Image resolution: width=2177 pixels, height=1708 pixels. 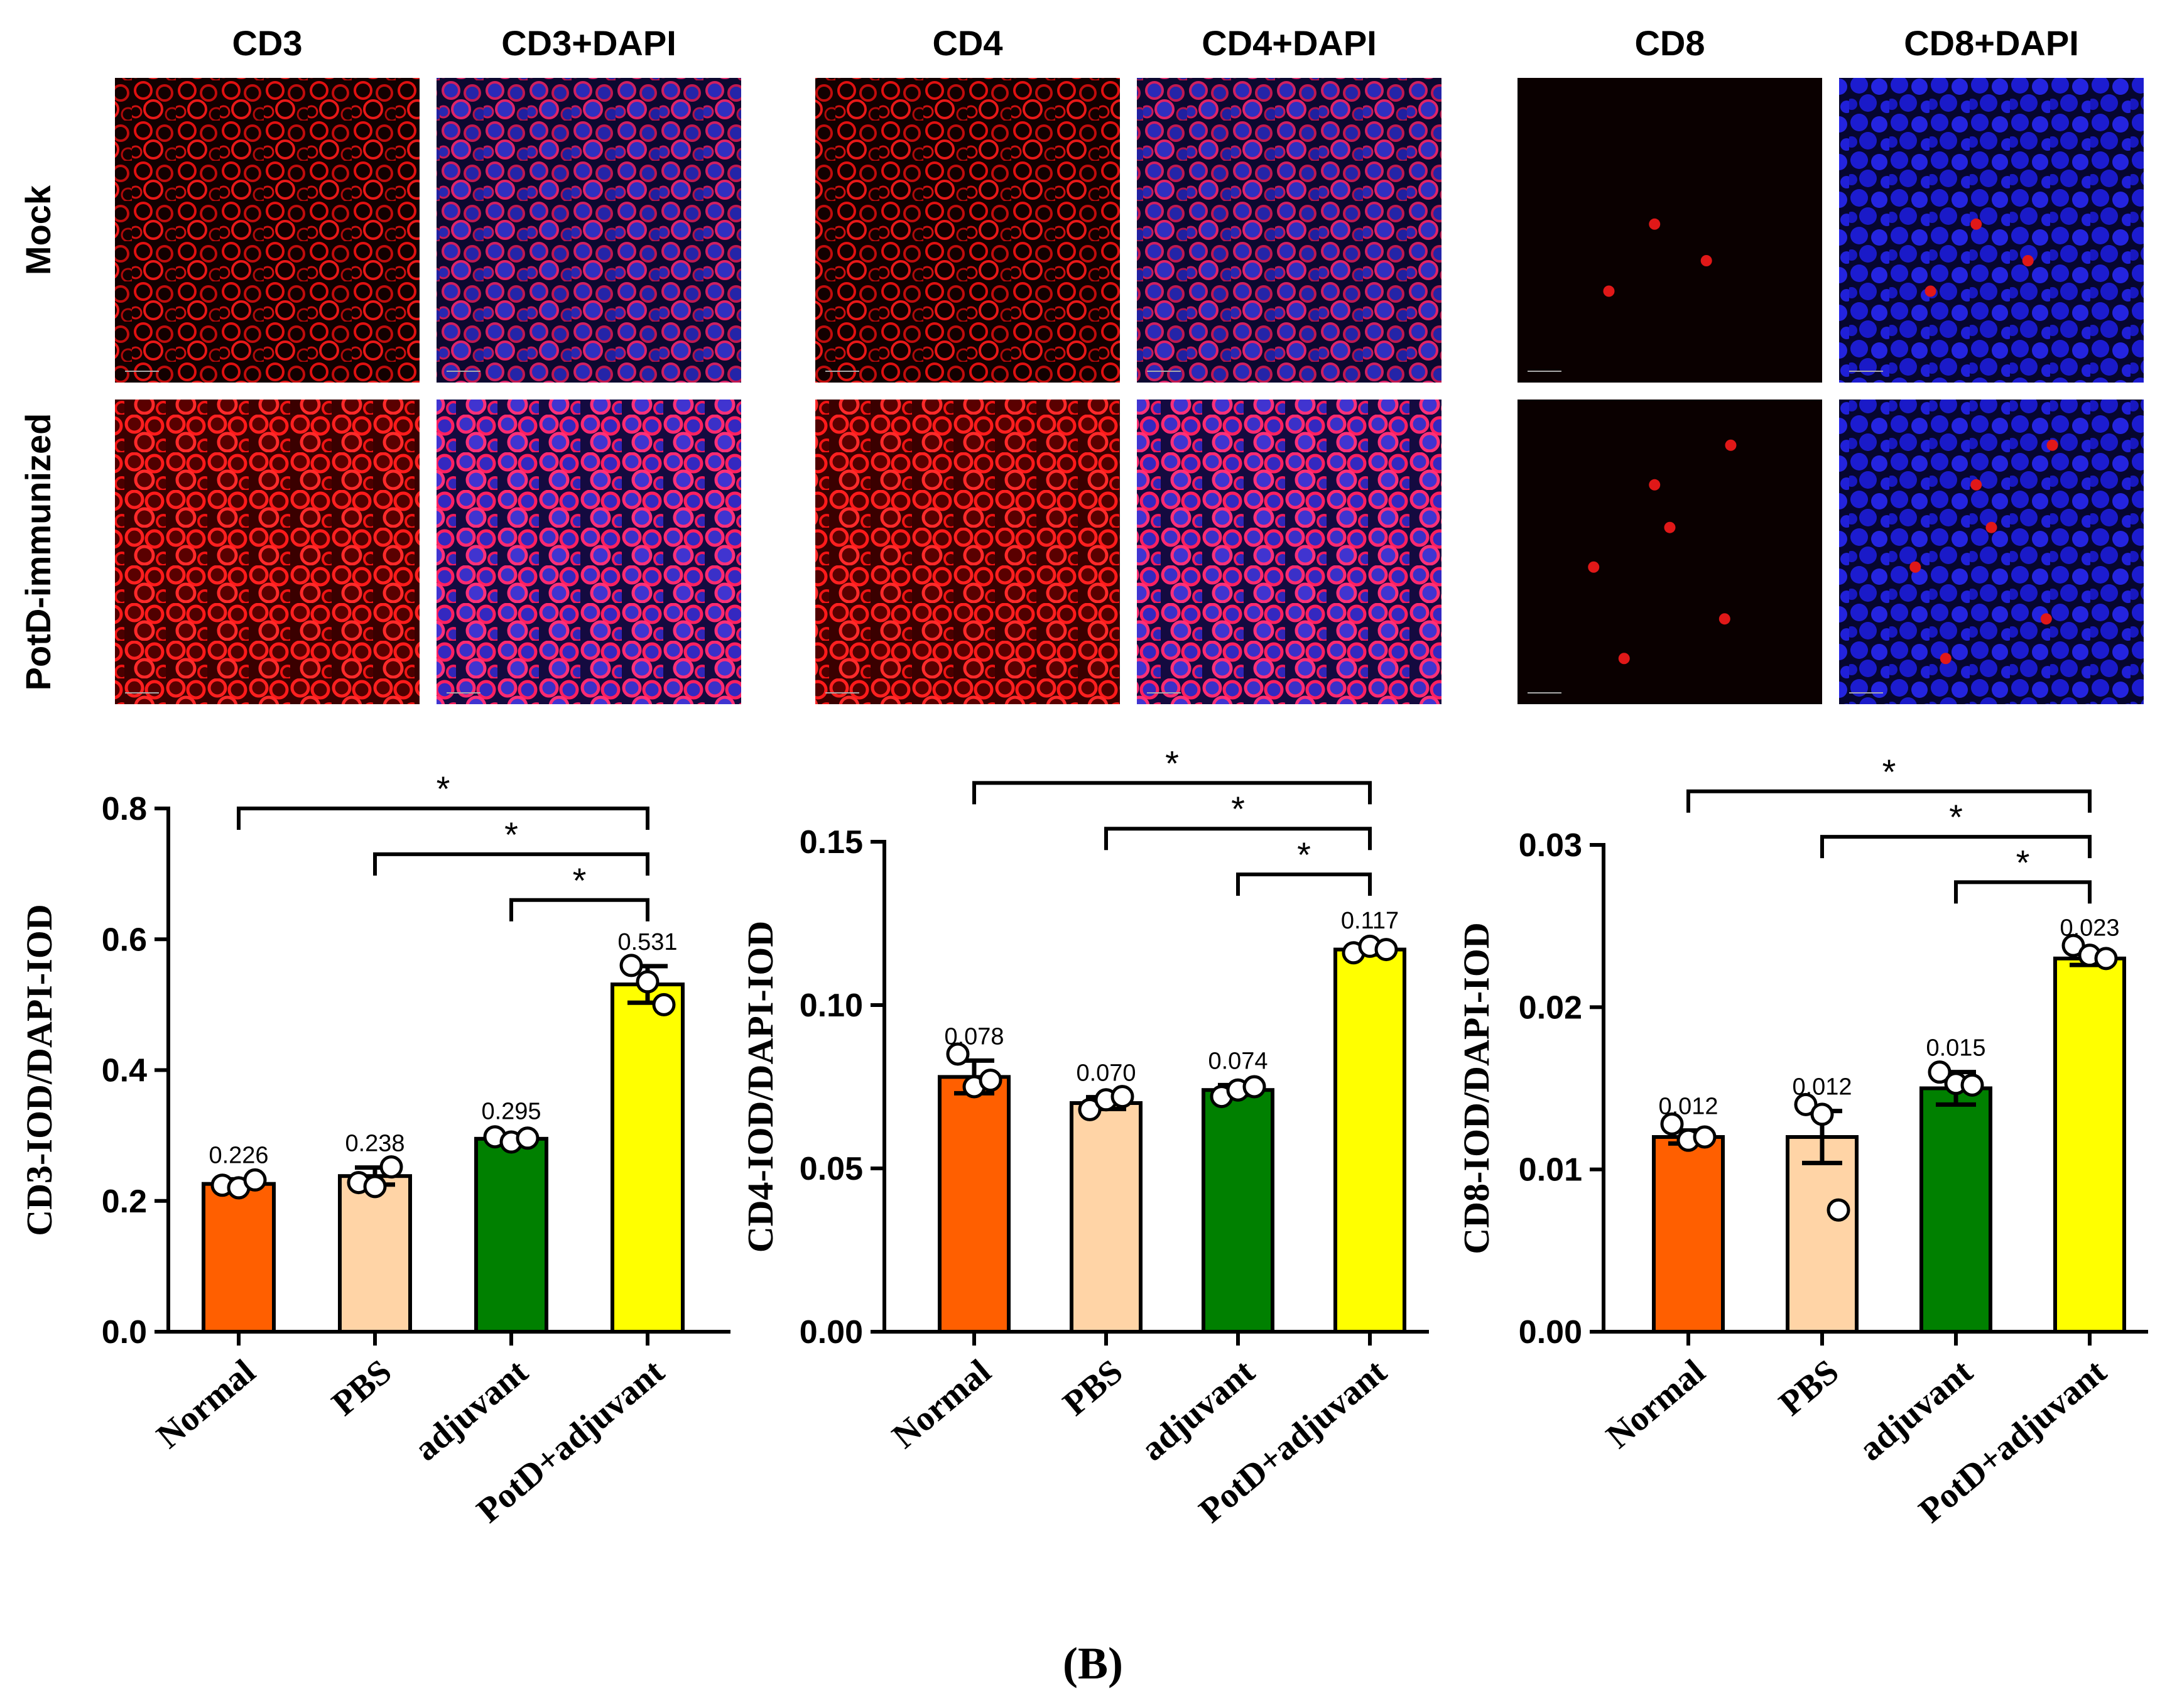 I want to click on y-tick-label: 0.2, so click(x=125, y=1201).